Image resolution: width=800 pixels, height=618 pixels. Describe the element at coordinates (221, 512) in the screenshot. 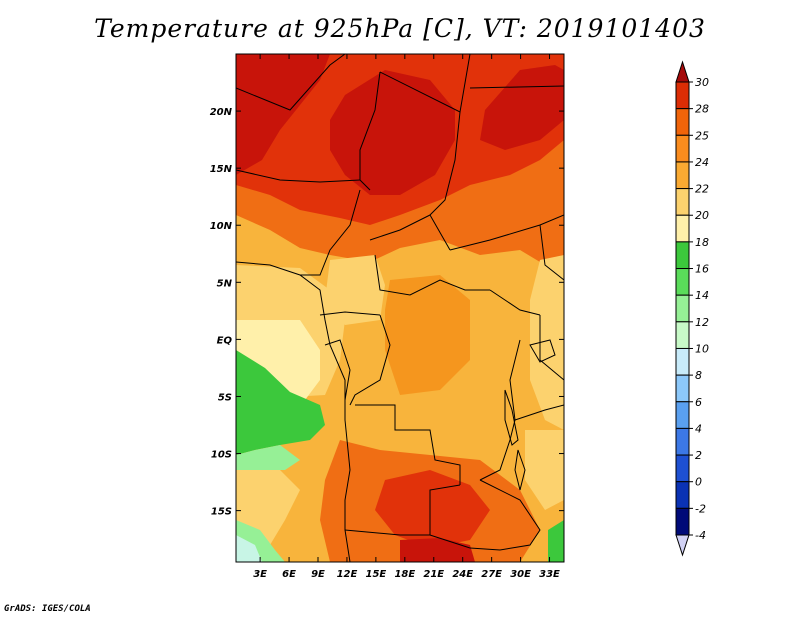

I see `lat-label: 15S` at that location.